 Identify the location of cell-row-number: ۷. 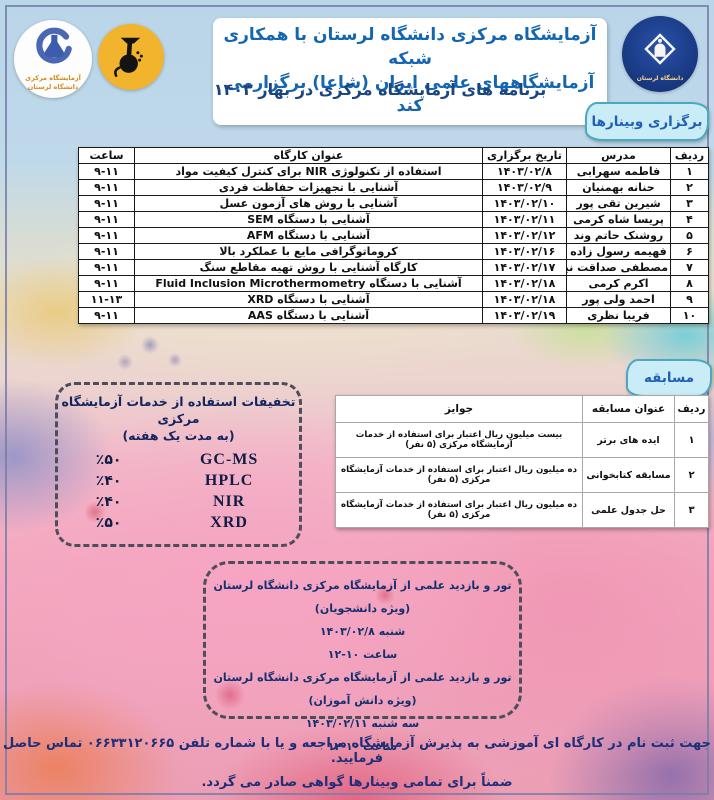
(689, 267).